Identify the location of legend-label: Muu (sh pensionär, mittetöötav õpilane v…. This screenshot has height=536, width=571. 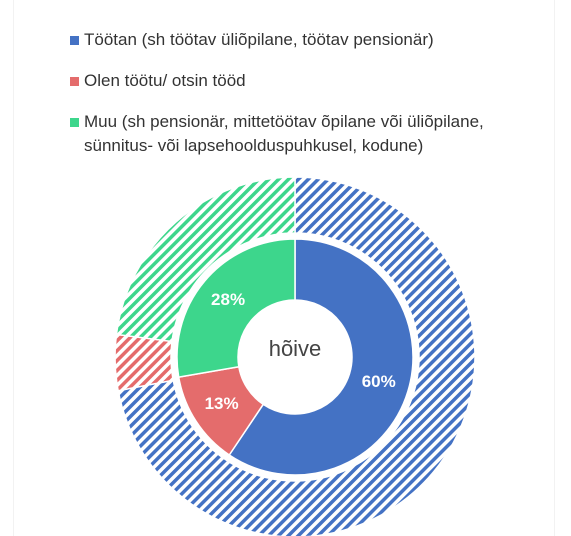
(284, 133).